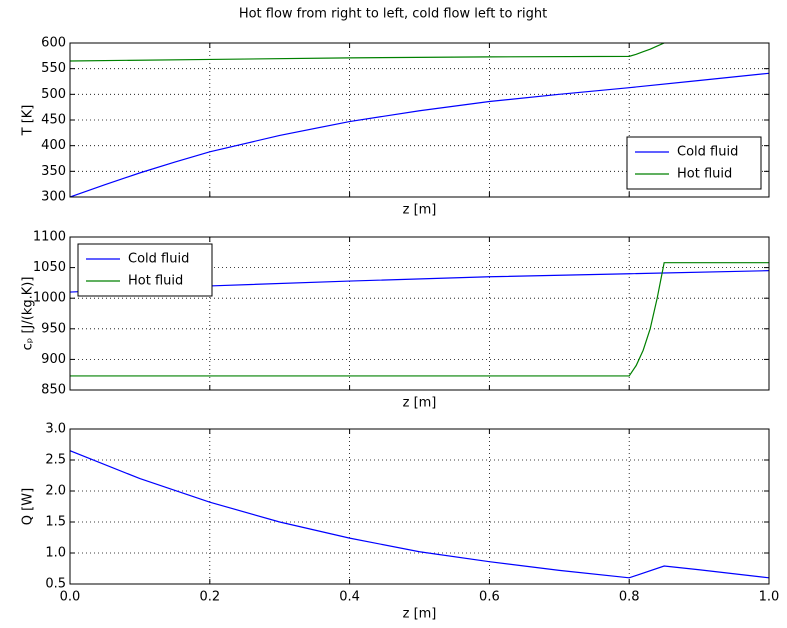  What do you see at coordinates (53, 197) in the screenshot?
I see `y-tick-label: 300` at bounding box center [53, 197].